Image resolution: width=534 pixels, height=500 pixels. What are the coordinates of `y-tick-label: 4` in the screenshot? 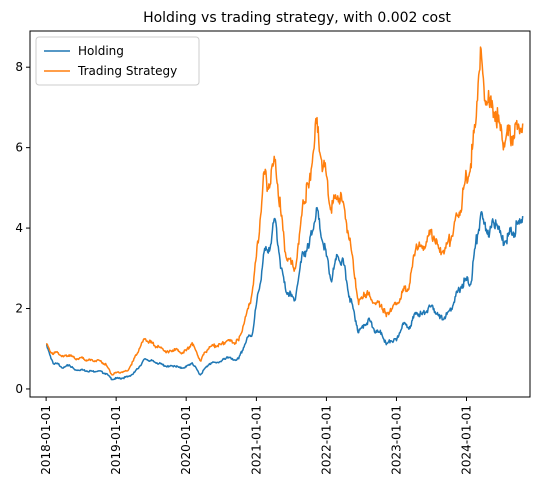 It's located at (19, 228).